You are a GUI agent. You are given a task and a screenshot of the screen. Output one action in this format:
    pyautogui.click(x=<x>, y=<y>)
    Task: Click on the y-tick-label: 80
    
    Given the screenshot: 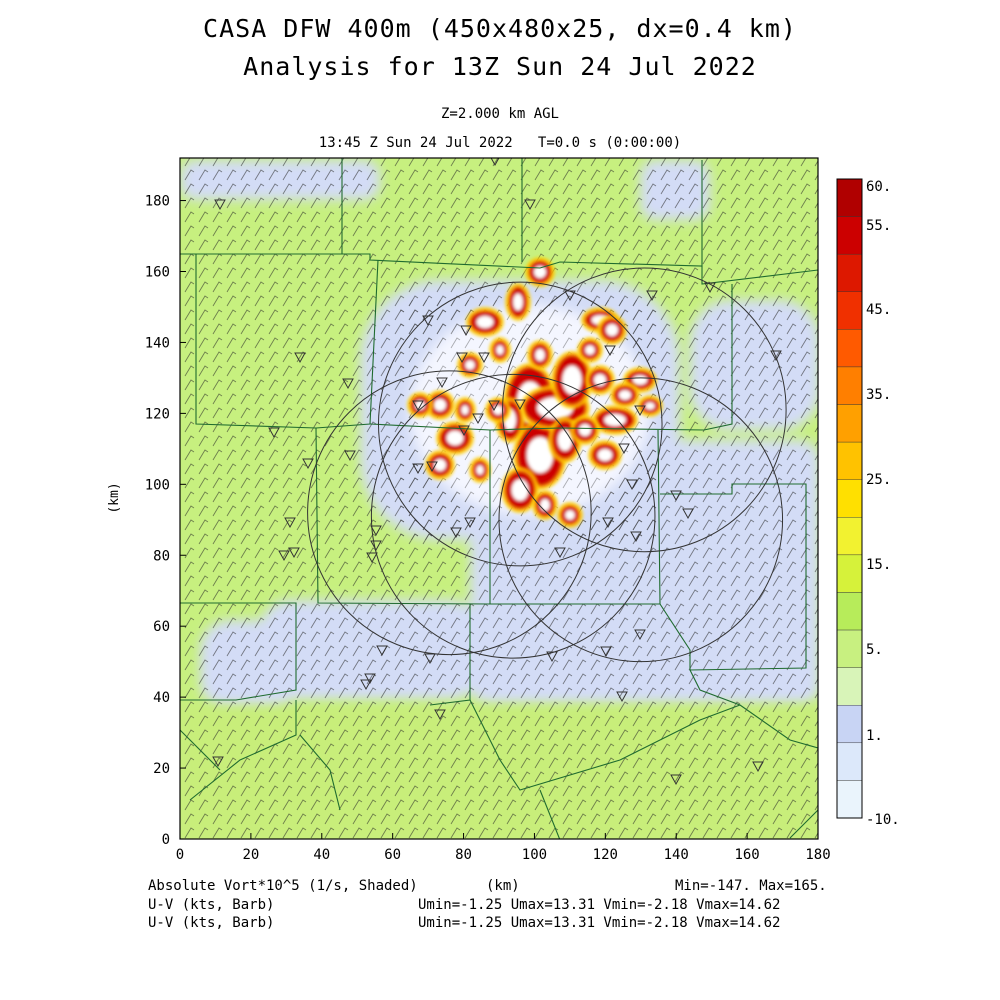 What is the action you would take?
    pyautogui.click(x=161, y=556)
    